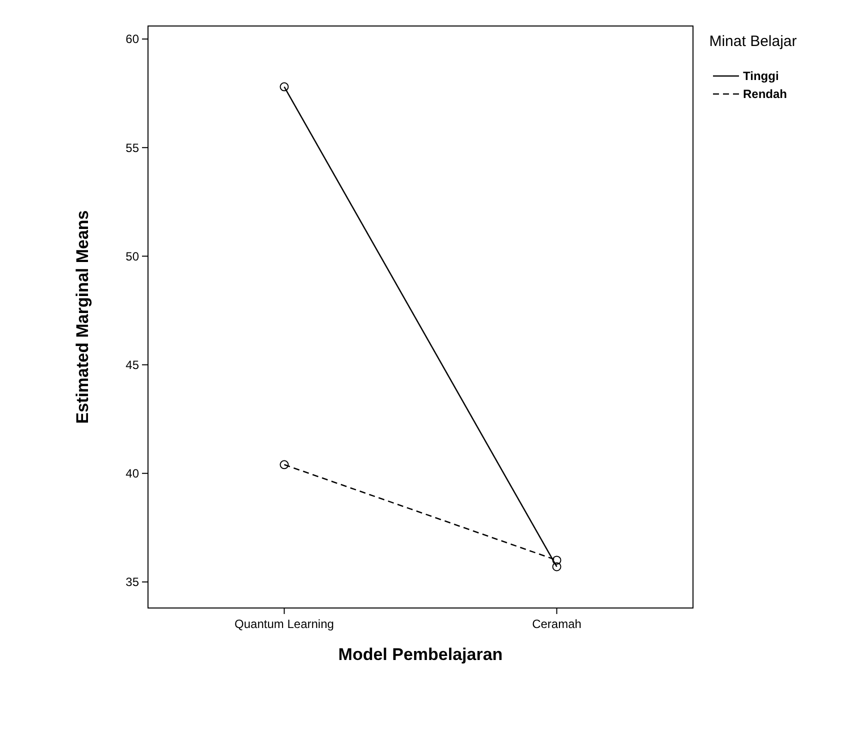  What do you see at coordinates (765, 94) in the screenshot?
I see `legend-label: Rendah` at bounding box center [765, 94].